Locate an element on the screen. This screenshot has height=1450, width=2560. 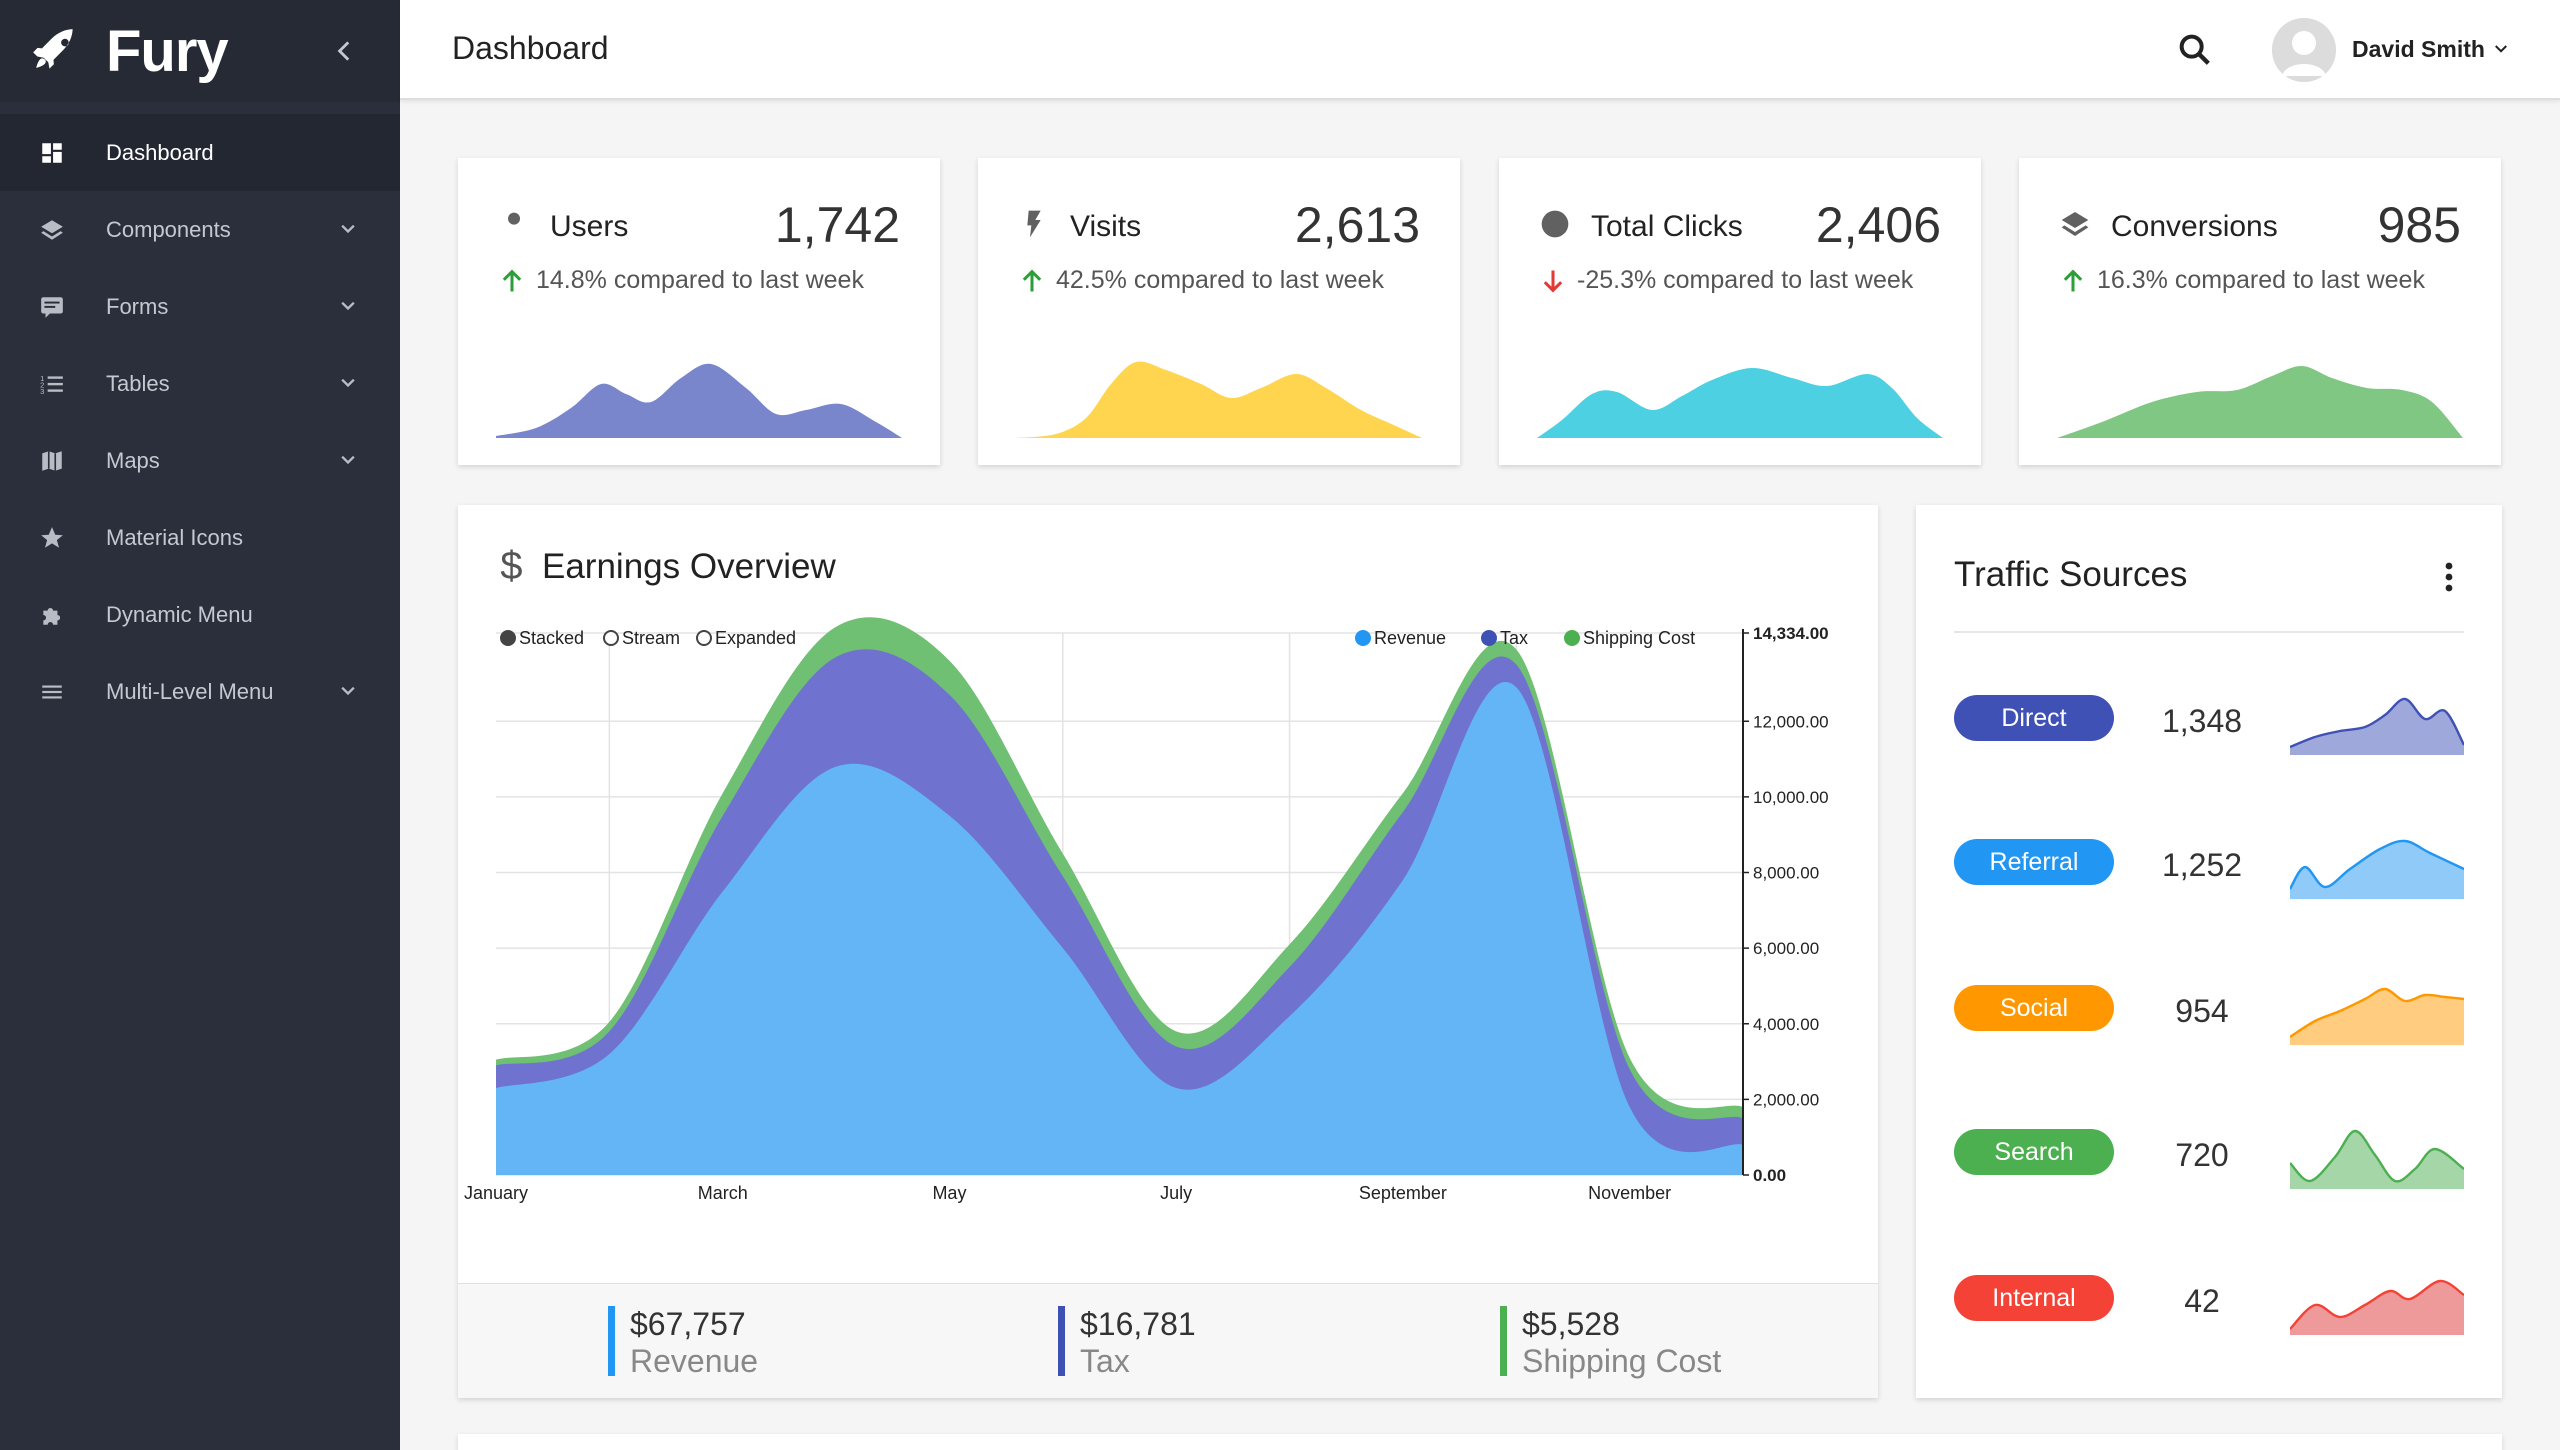
y-tick-label: 8,000.00 is located at coordinates (1786, 873).